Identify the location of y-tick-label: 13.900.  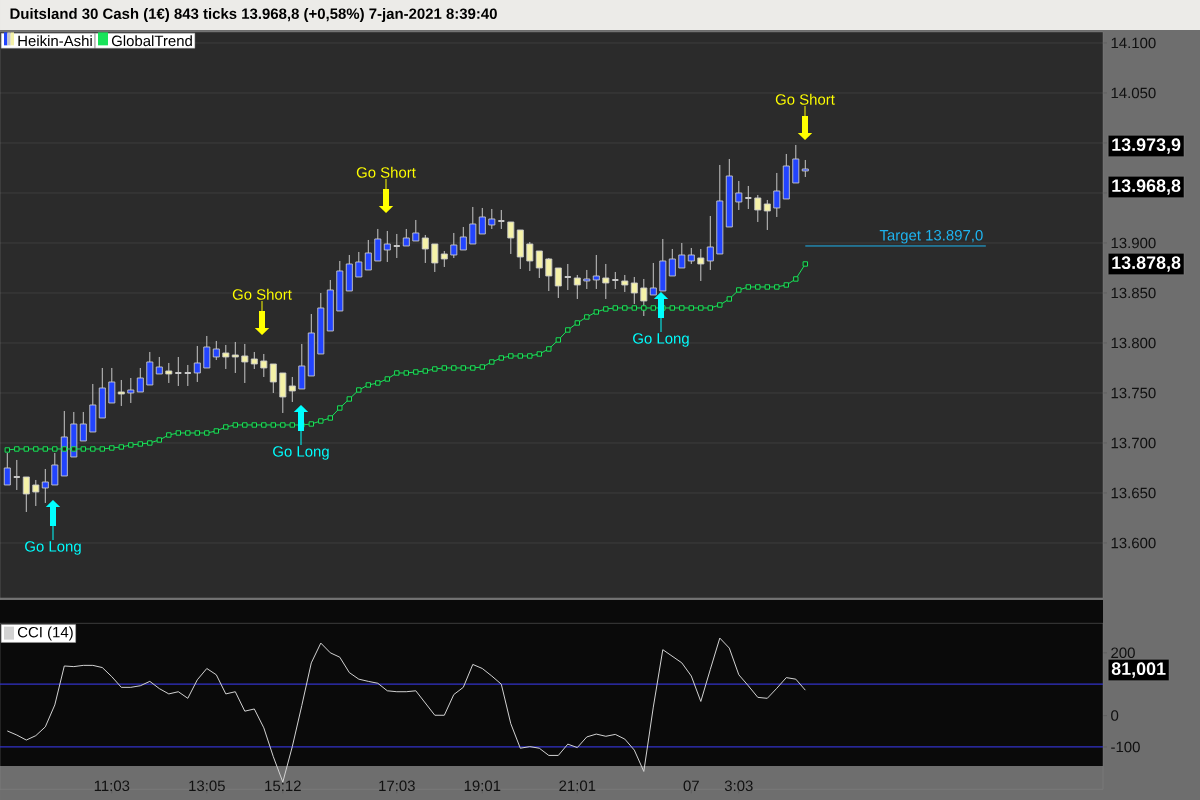
(1133, 243).